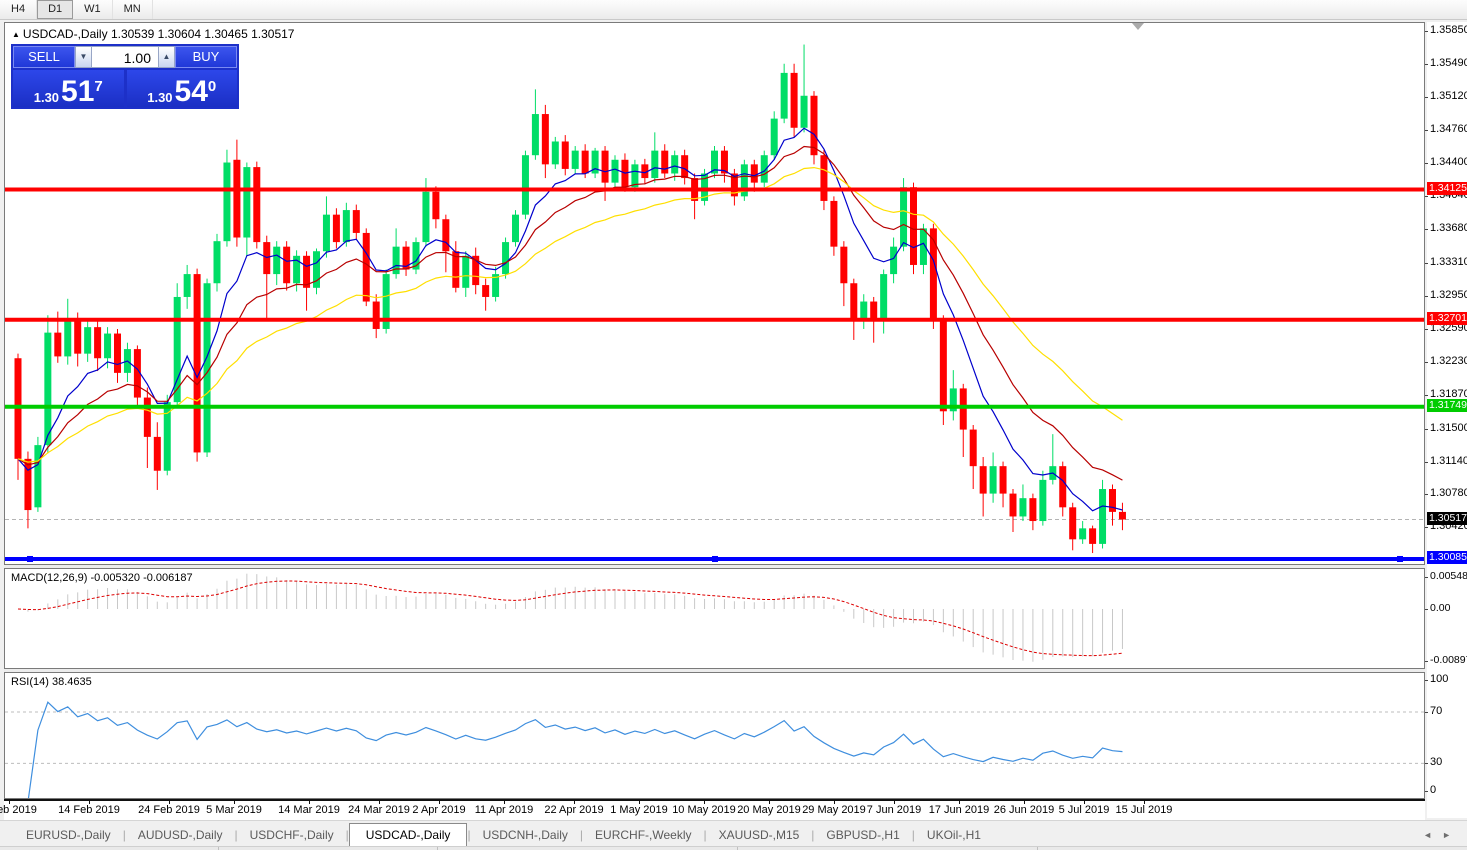 This screenshot has height=850, width=1467. Describe the element at coordinates (1446, 608) in the screenshot. I see `macd-axis-tick-label: 0.00` at that location.